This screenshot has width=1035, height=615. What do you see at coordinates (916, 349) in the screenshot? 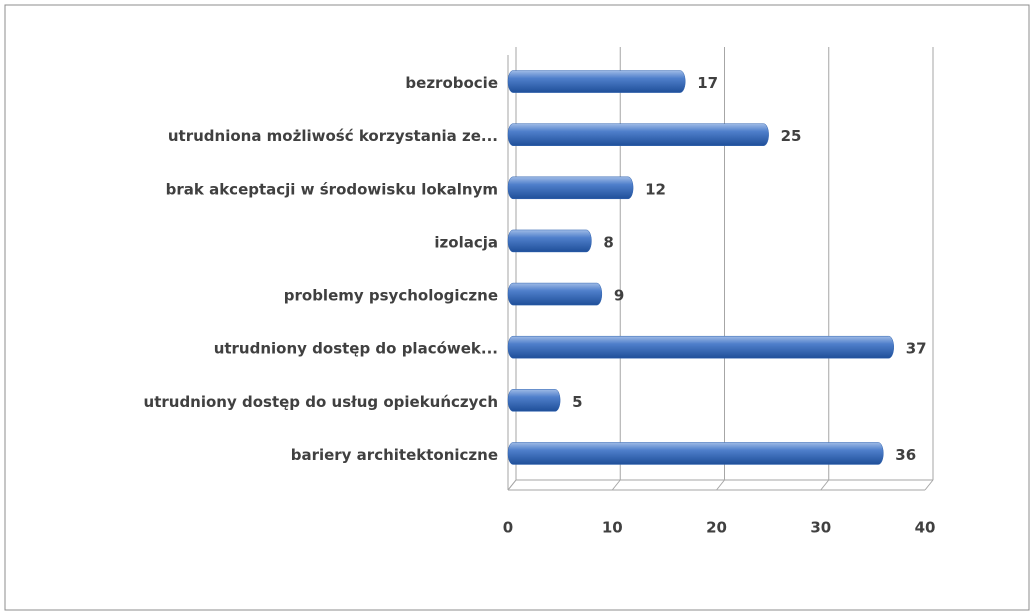
I see `data-label: 37` at bounding box center [916, 349].